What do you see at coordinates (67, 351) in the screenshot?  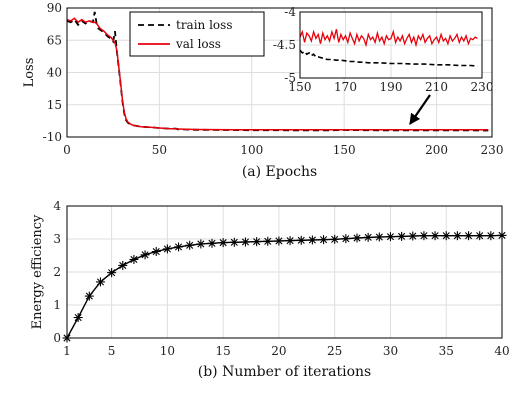 I see `x-tick-label-b: 1` at bounding box center [67, 351].